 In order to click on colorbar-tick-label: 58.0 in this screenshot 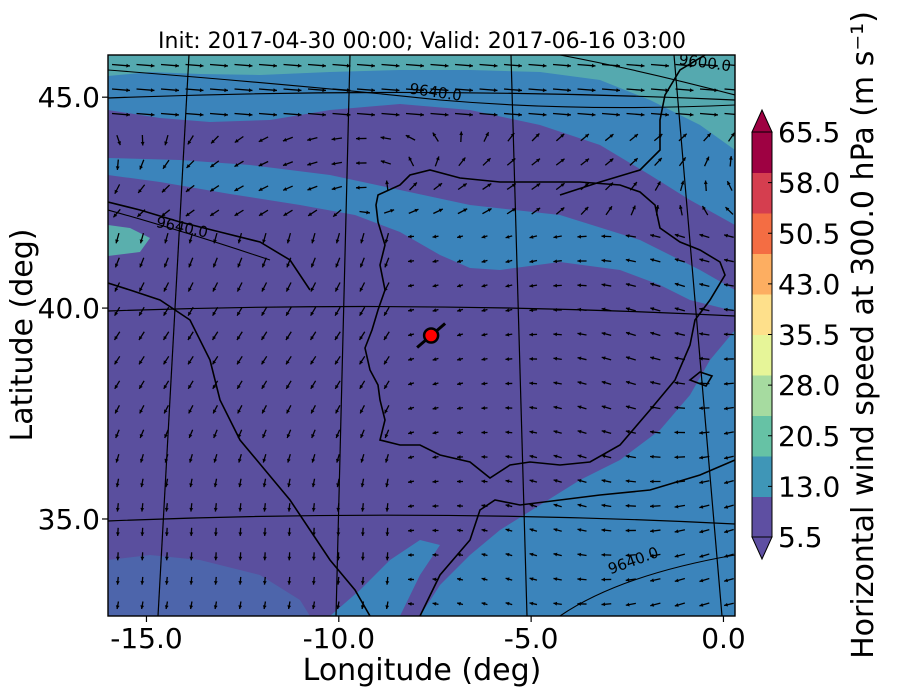, I will do `click(809, 183)`.